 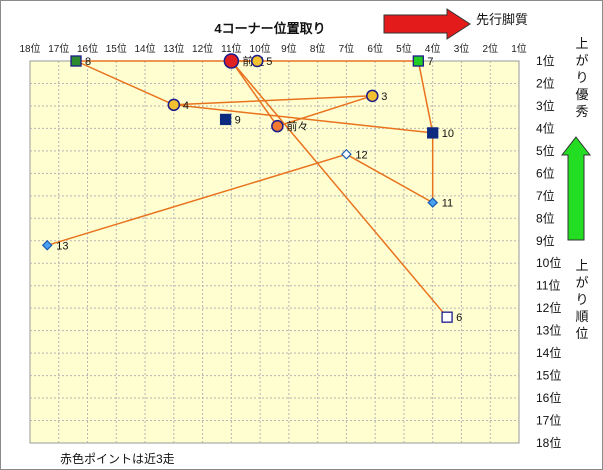 I want to click on y-tick-label: 3位, so click(x=545, y=105).